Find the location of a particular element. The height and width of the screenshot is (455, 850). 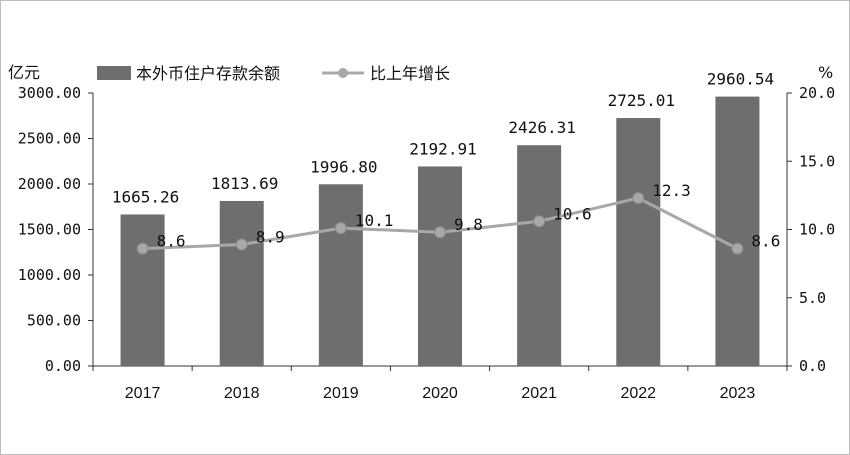

legend-bar-swatch is located at coordinates (114, 73).